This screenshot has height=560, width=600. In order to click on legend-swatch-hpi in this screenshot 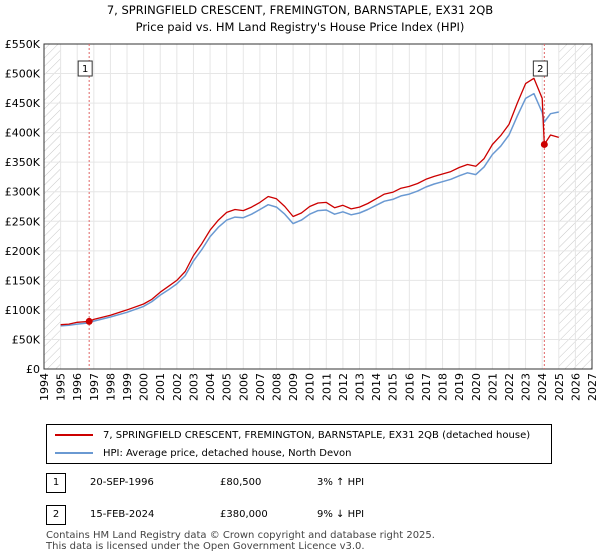, I will do `click(74, 453)`.